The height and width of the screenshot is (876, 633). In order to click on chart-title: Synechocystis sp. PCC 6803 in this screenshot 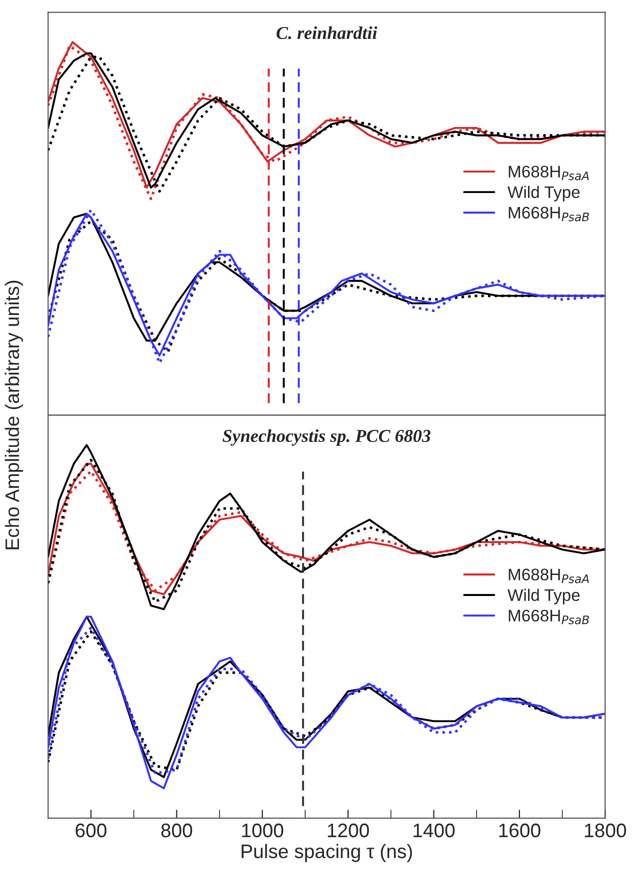, I will do `click(326, 437)`.